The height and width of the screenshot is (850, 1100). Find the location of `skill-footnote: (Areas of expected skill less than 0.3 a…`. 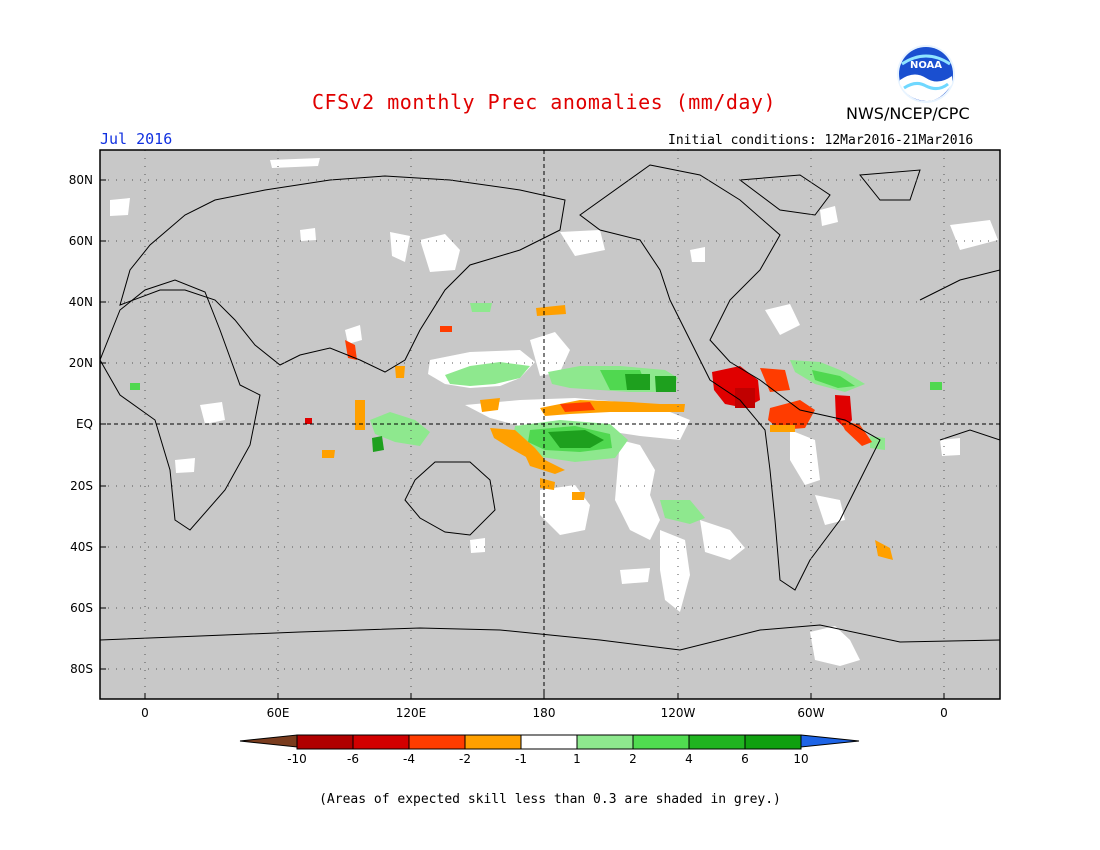

skill-footnote: (Areas of expected skill less than 0.3 a… is located at coordinates (550, 799).